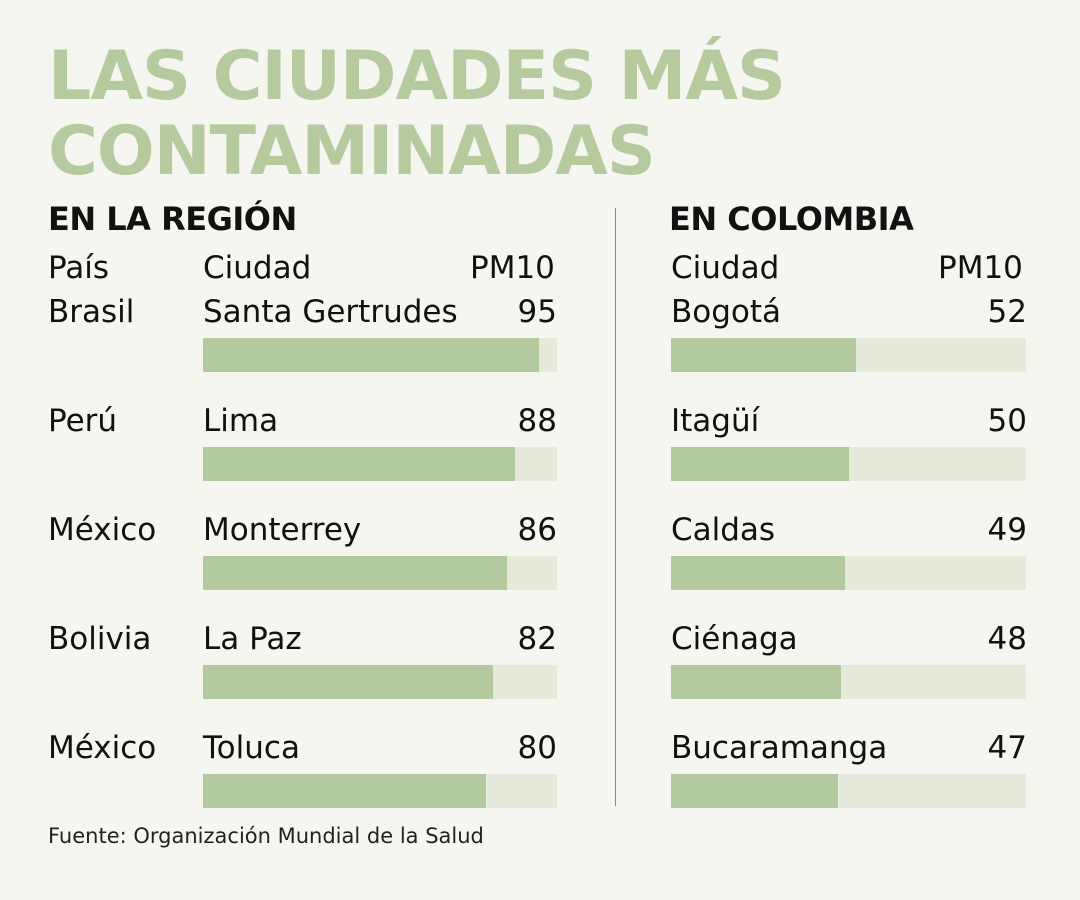 The width and height of the screenshot is (1080, 900). Describe the element at coordinates (734, 639) in the screenshot. I see `city-label: Ciénaga` at that location.